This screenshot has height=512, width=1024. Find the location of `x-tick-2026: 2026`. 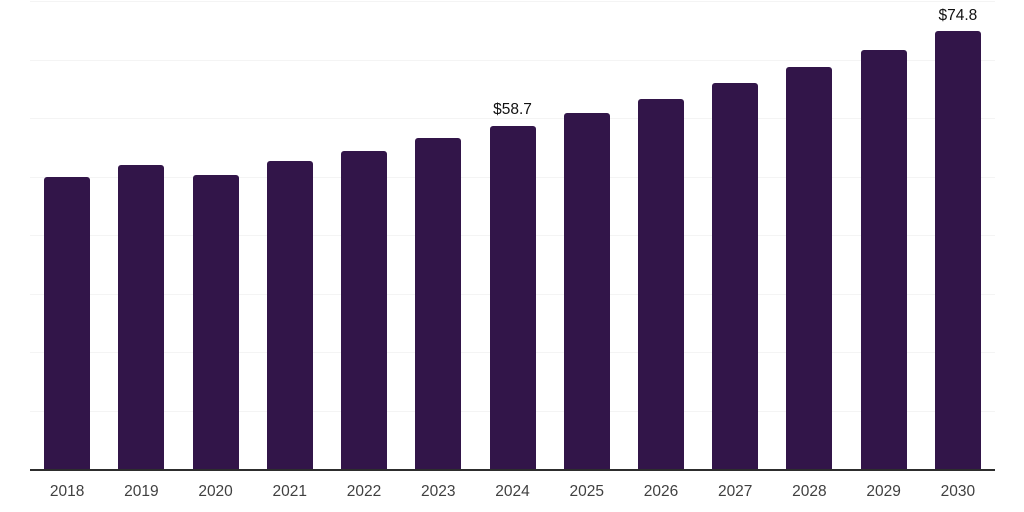

x-tick-2026: 2026 is located at coordinates (661, 491).